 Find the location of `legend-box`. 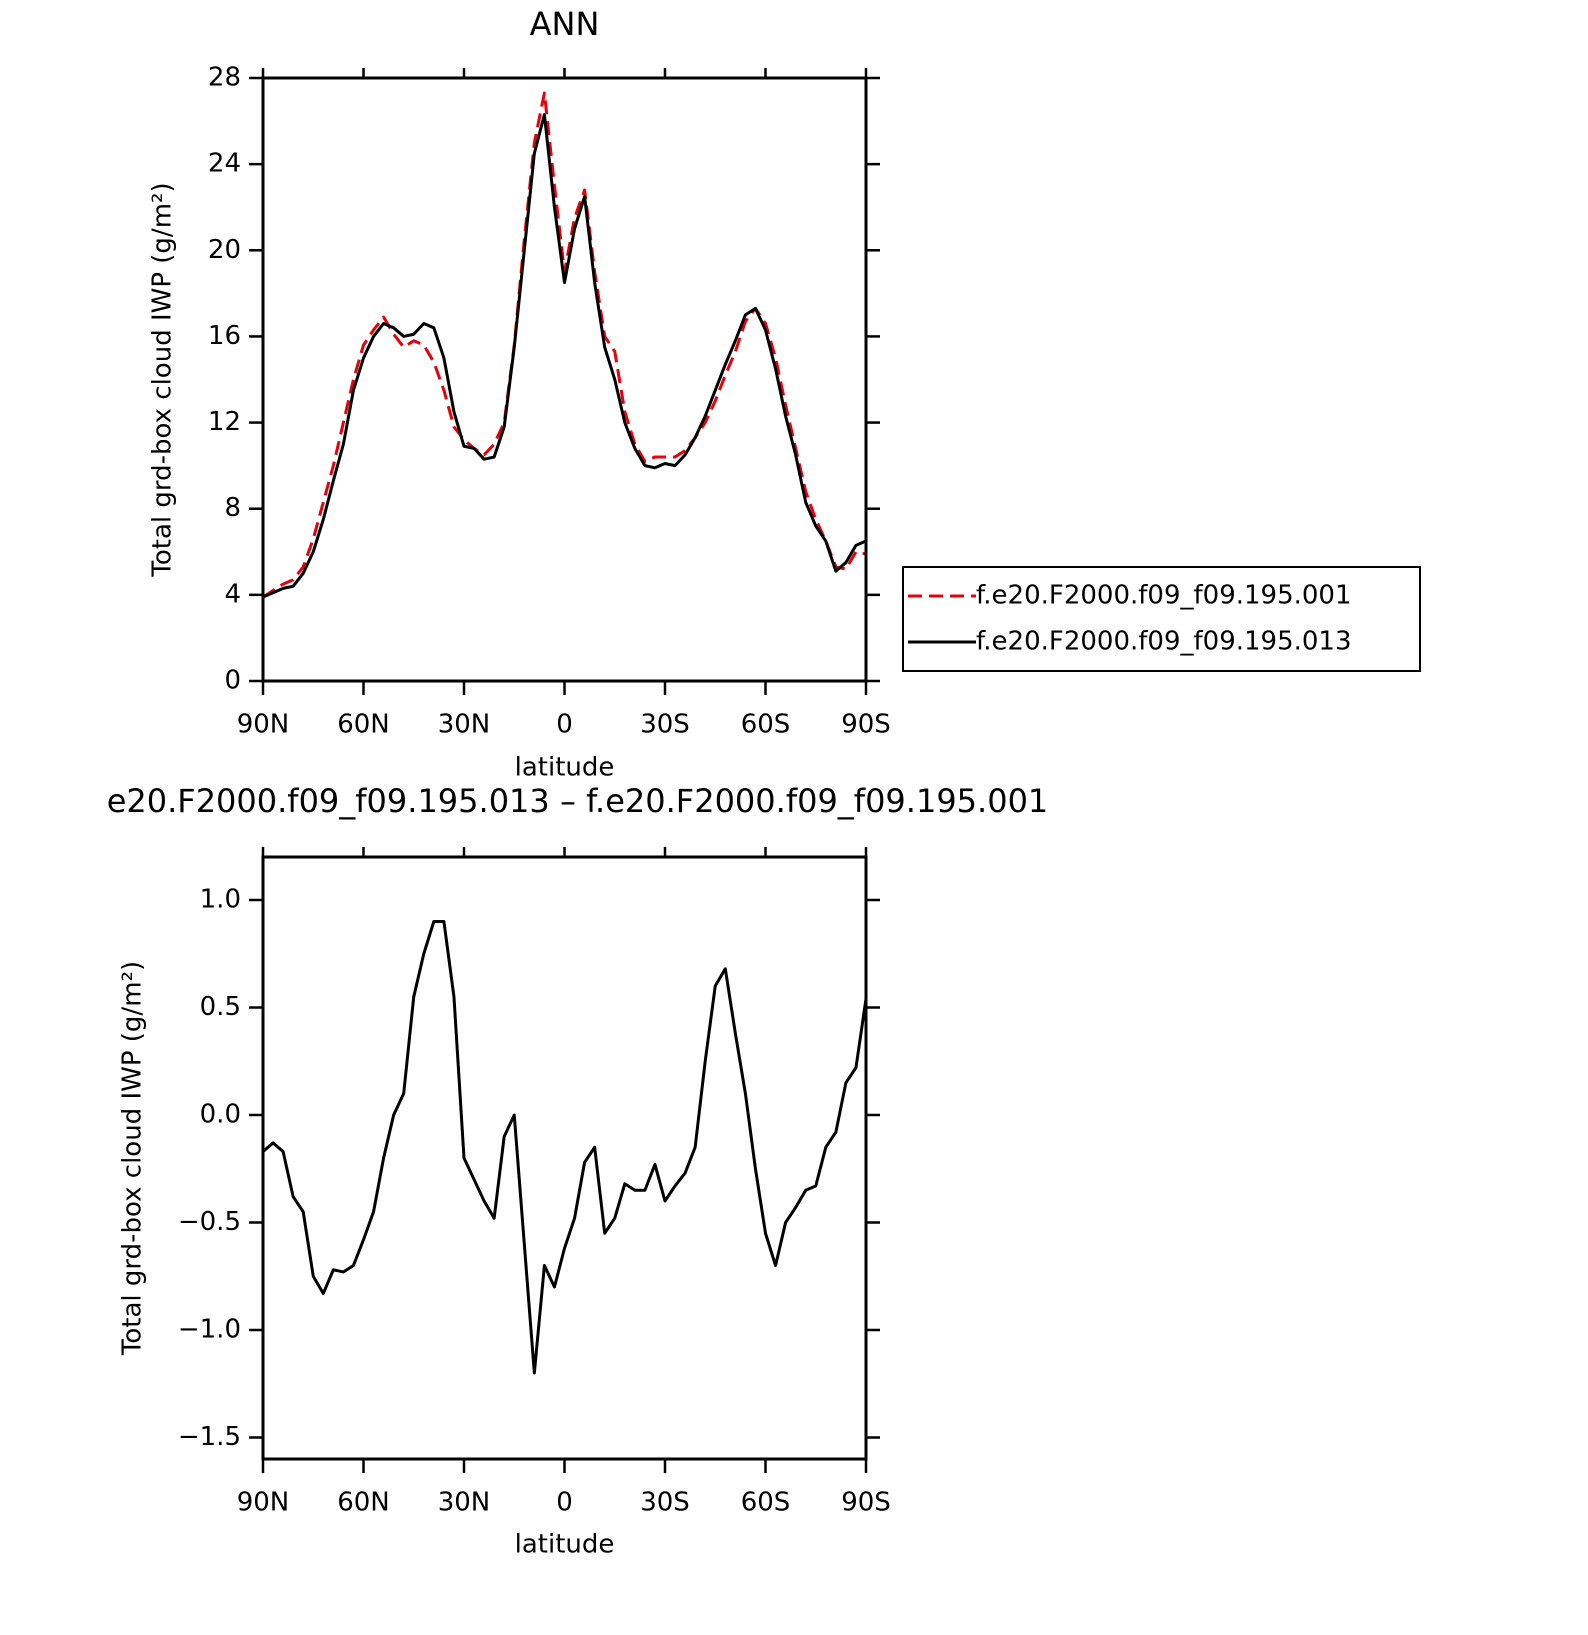

legend-box is located at coordinates (1161, 619).